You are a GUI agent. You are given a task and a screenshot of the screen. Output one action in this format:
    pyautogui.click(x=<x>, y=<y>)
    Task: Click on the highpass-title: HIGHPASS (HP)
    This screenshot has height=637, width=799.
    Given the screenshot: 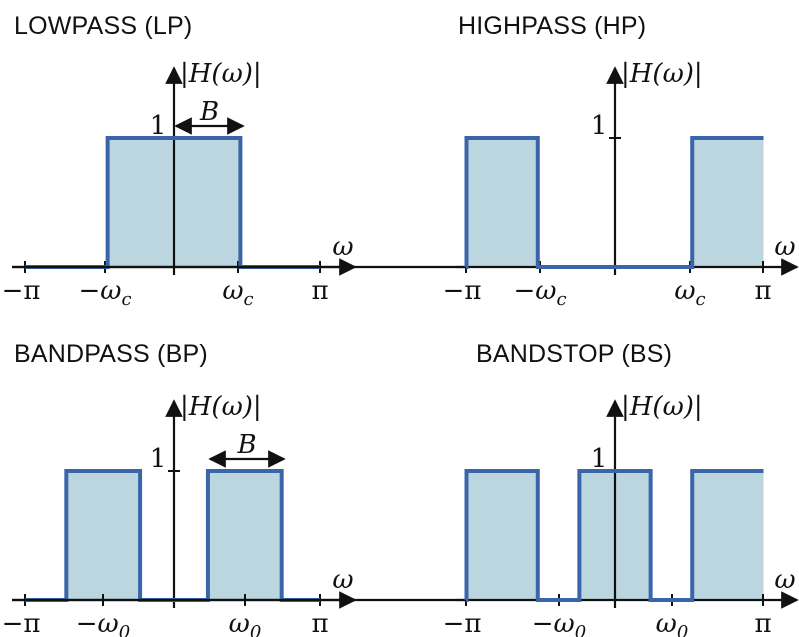 What is the action you would take?
    pyautogui.click(x=552, y=26)
    